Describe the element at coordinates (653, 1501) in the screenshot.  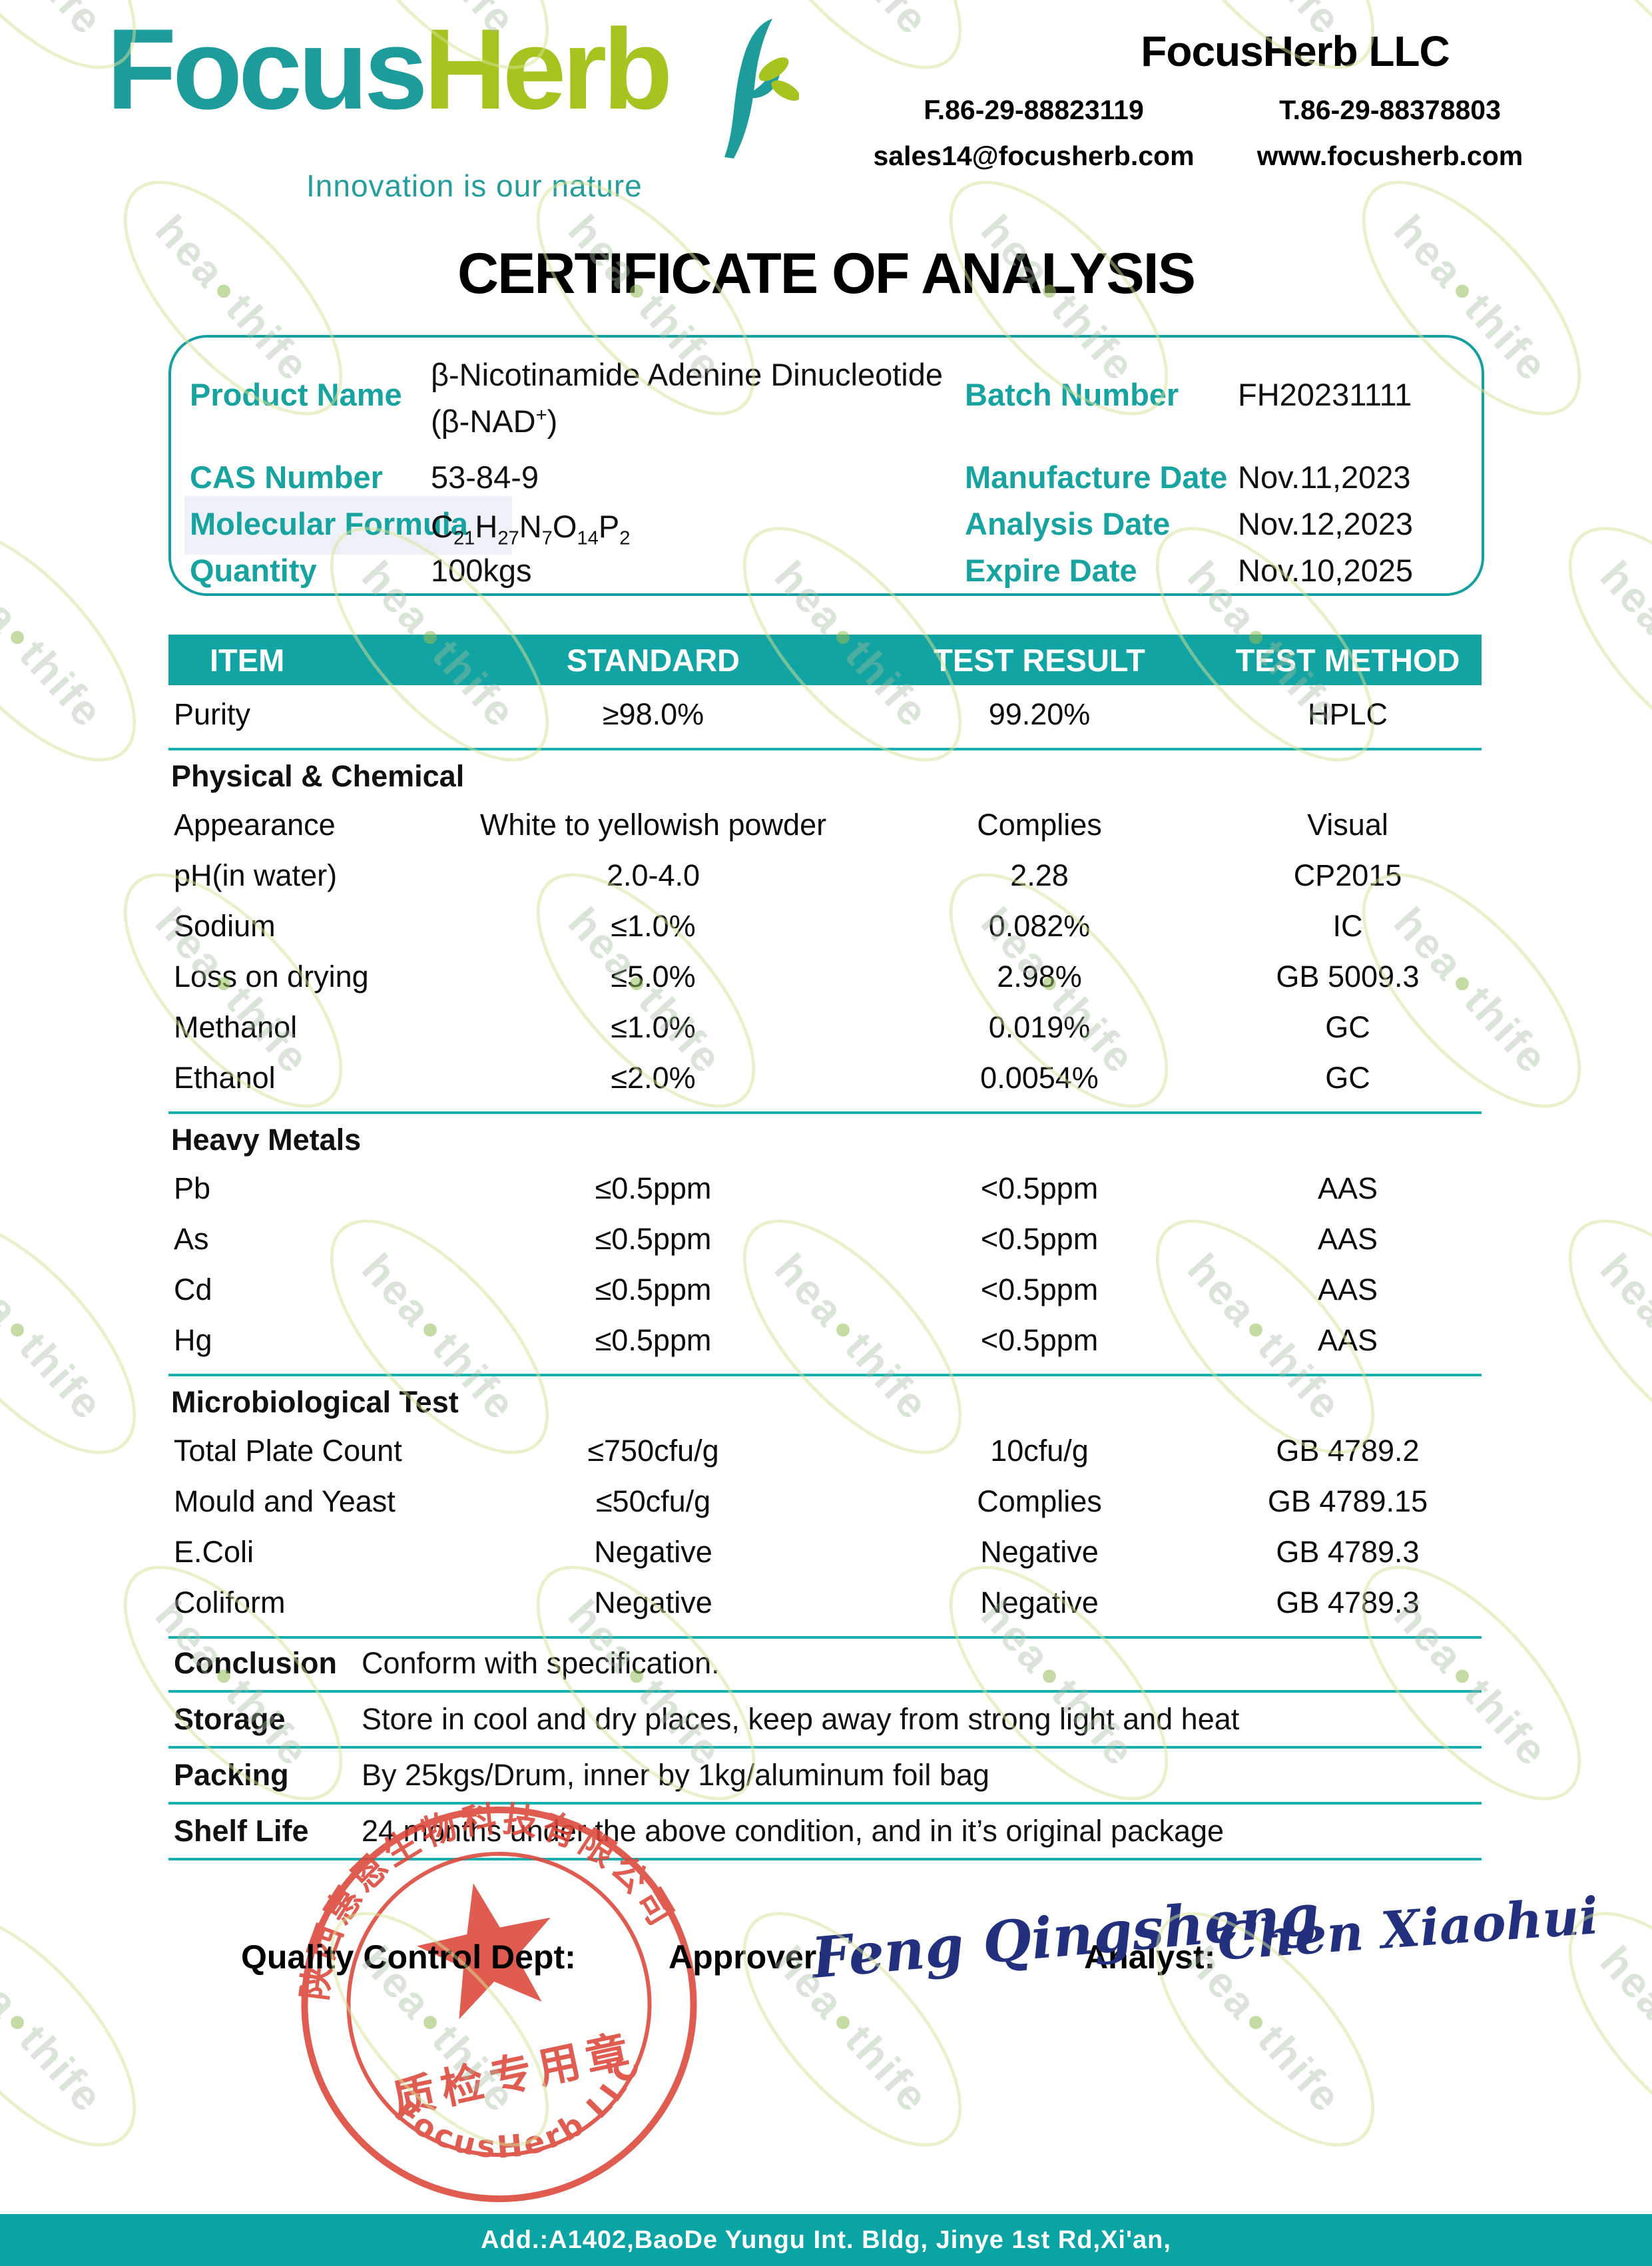
I see `standard-cell: ≤50cfu/g` at that location.